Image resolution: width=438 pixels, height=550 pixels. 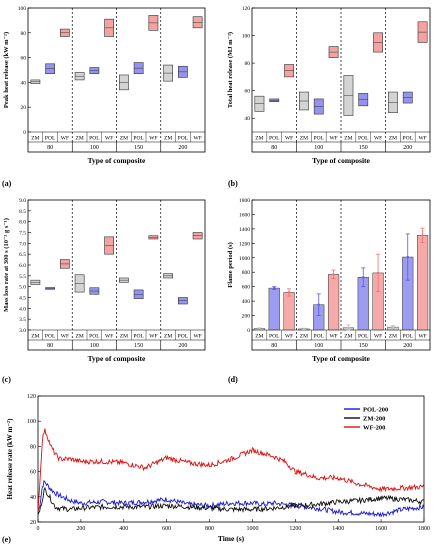 What do you see at coordinates (22, 223) in the screenshot?
I see `y-tick-label: 8.0` at bounding box center [22, 223].